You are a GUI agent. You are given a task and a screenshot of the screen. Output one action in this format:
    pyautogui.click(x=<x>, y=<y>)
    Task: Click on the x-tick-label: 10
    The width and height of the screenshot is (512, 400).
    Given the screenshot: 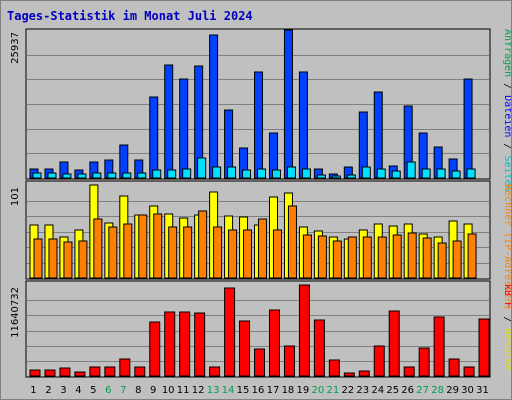 What is the action you would take?
    pyautogui.click(x=168, y=390)
    